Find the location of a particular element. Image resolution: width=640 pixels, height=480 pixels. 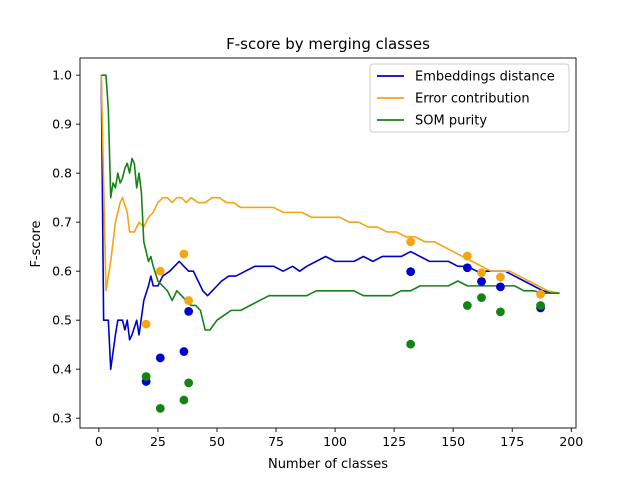

x-tick-label: 175 is located at coordinates (512, 441).